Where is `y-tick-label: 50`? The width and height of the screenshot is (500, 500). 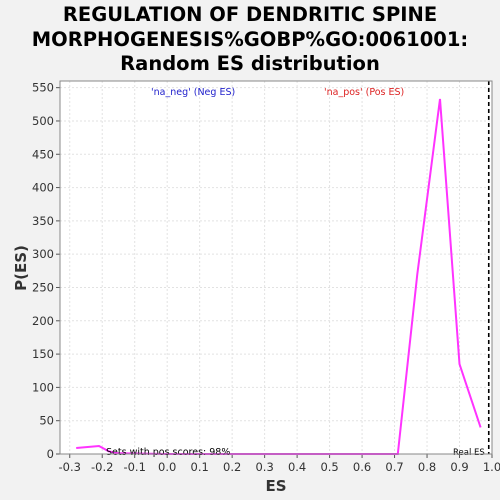
y-tick-label: 50 is located at coordinates (46, 421).